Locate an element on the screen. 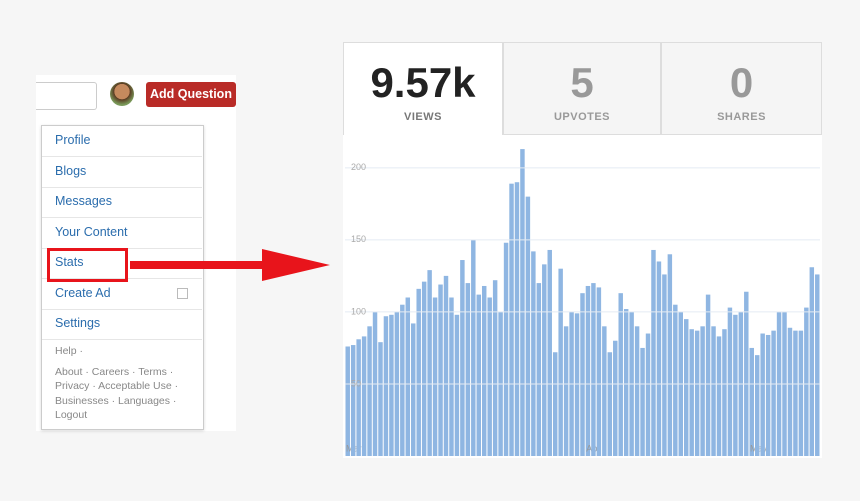 The height and width of the screenshot is (501, 860). y-tick-label: 150 is located at coordinates (358, 239).